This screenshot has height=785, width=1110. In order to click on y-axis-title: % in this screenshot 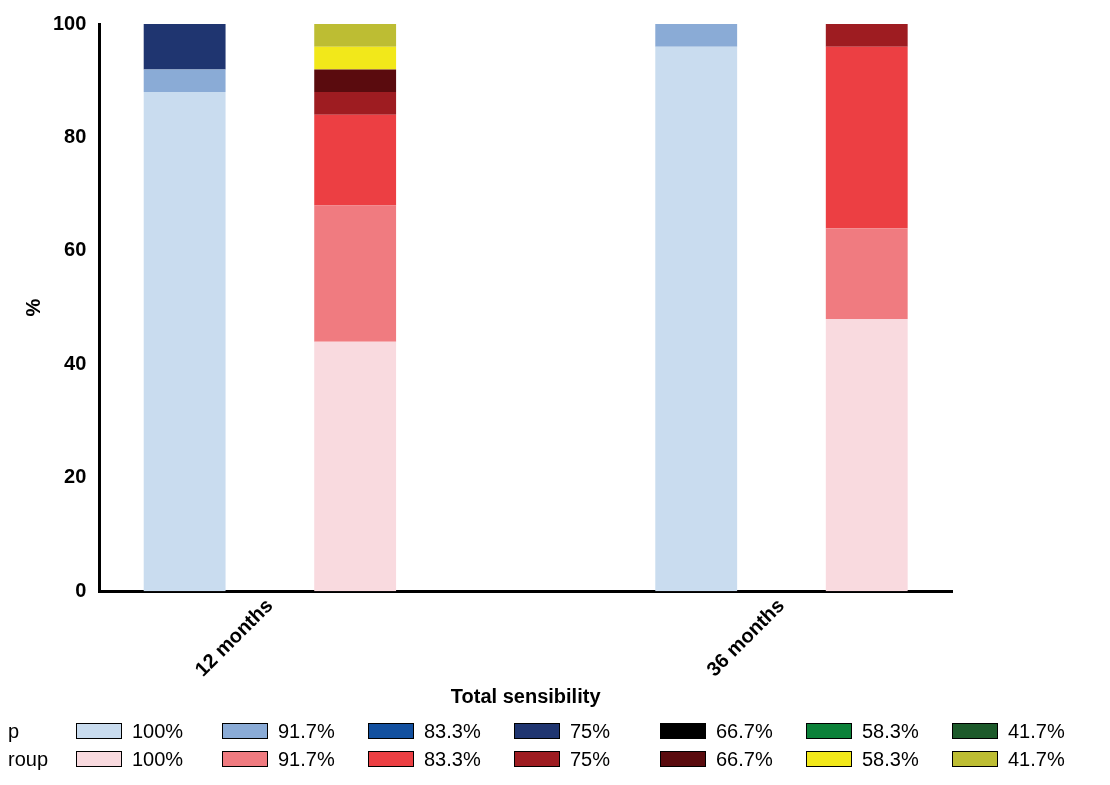, I will do `click(32, 307)`.